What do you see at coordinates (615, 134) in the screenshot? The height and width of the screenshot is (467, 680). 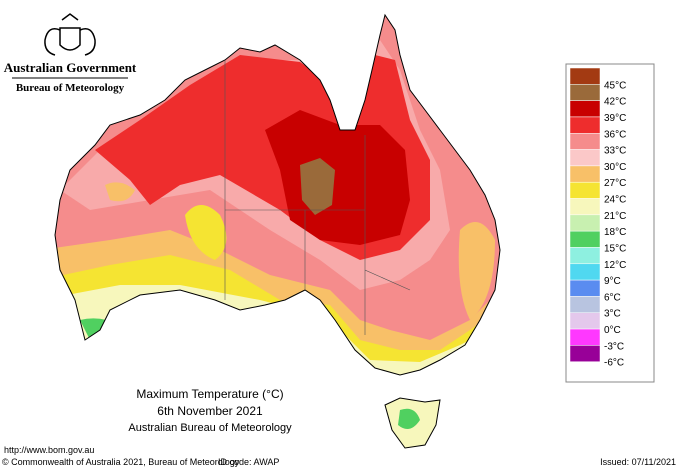 I see `legend-label: 36°C` at bounding box center [615, 134].